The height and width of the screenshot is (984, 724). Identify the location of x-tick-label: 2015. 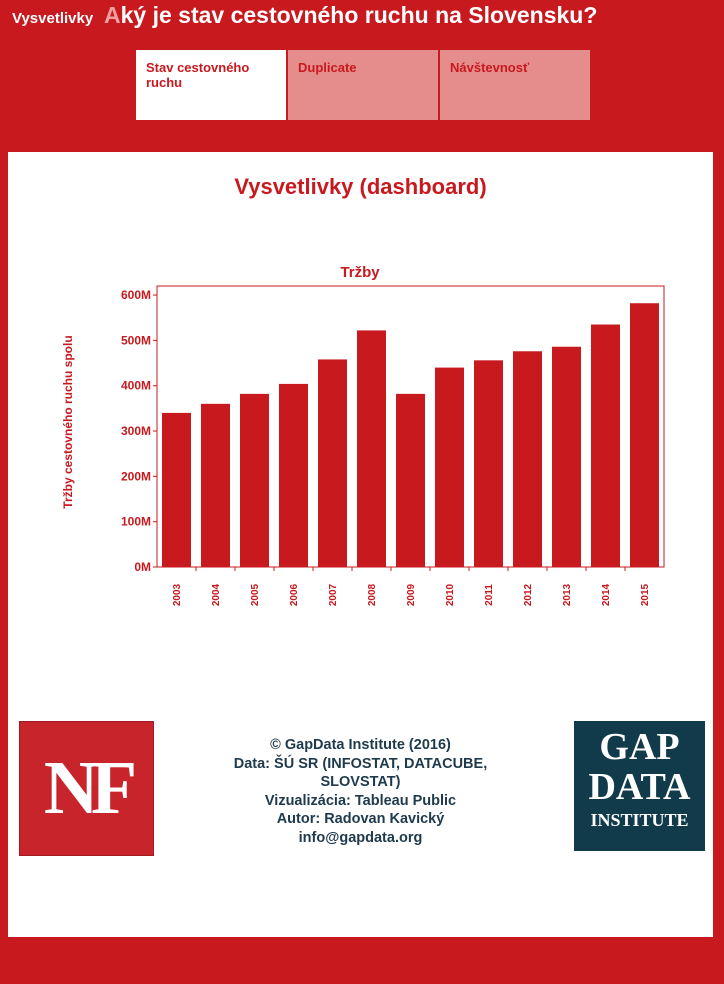
(645, 594).